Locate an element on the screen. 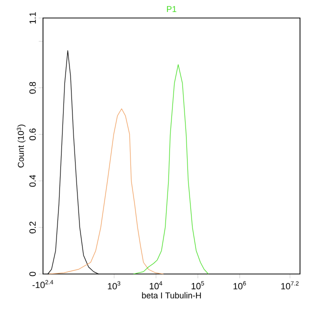  y-tick-label: 0.4 is located at coordinates (32, 180).